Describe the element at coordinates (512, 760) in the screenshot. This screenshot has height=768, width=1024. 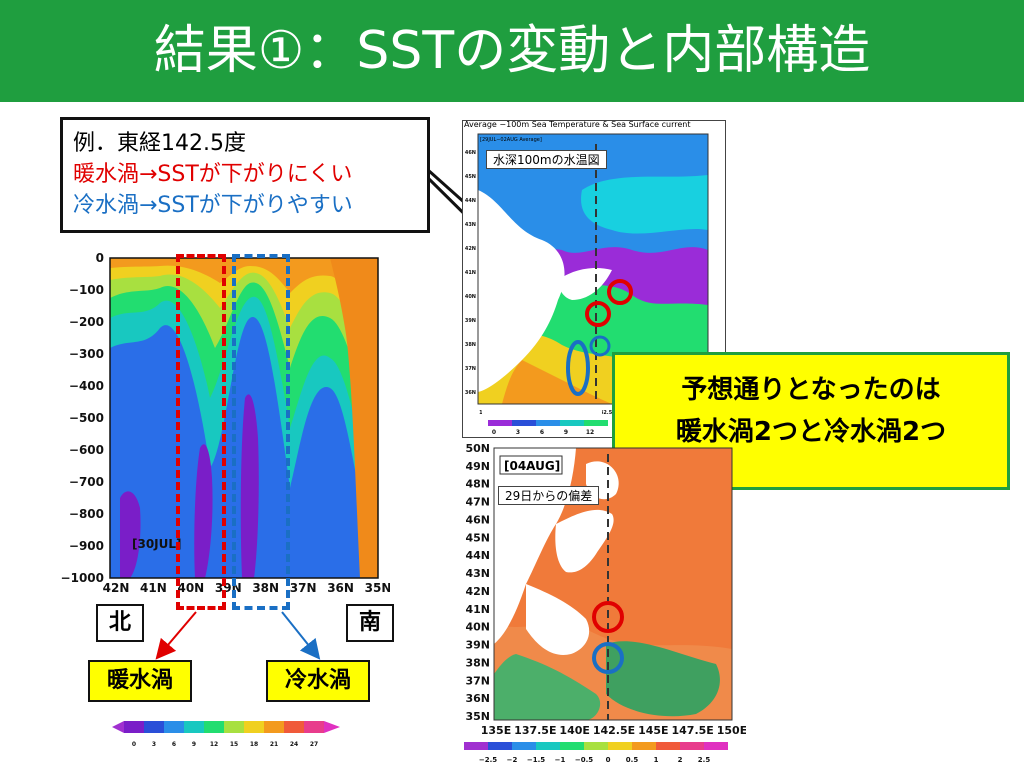
I see `colorbar-tick-label: −2` at that location.